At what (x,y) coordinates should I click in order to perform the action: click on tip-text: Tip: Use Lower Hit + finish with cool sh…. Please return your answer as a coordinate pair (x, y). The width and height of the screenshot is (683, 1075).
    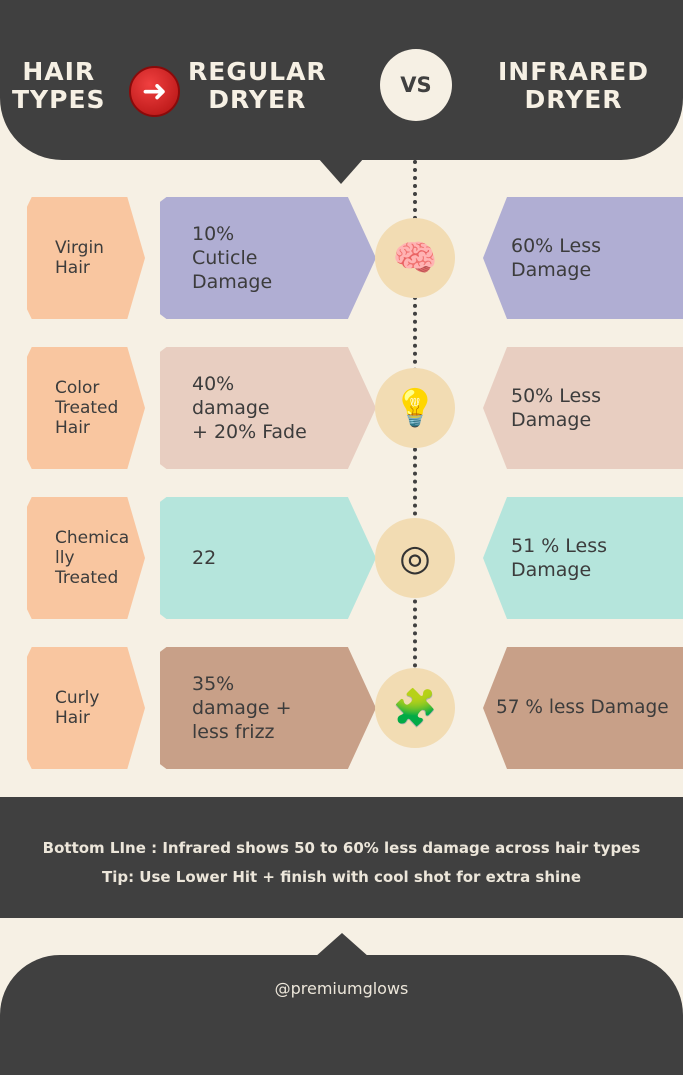
    Looking at the image, I should click on (341, 877).